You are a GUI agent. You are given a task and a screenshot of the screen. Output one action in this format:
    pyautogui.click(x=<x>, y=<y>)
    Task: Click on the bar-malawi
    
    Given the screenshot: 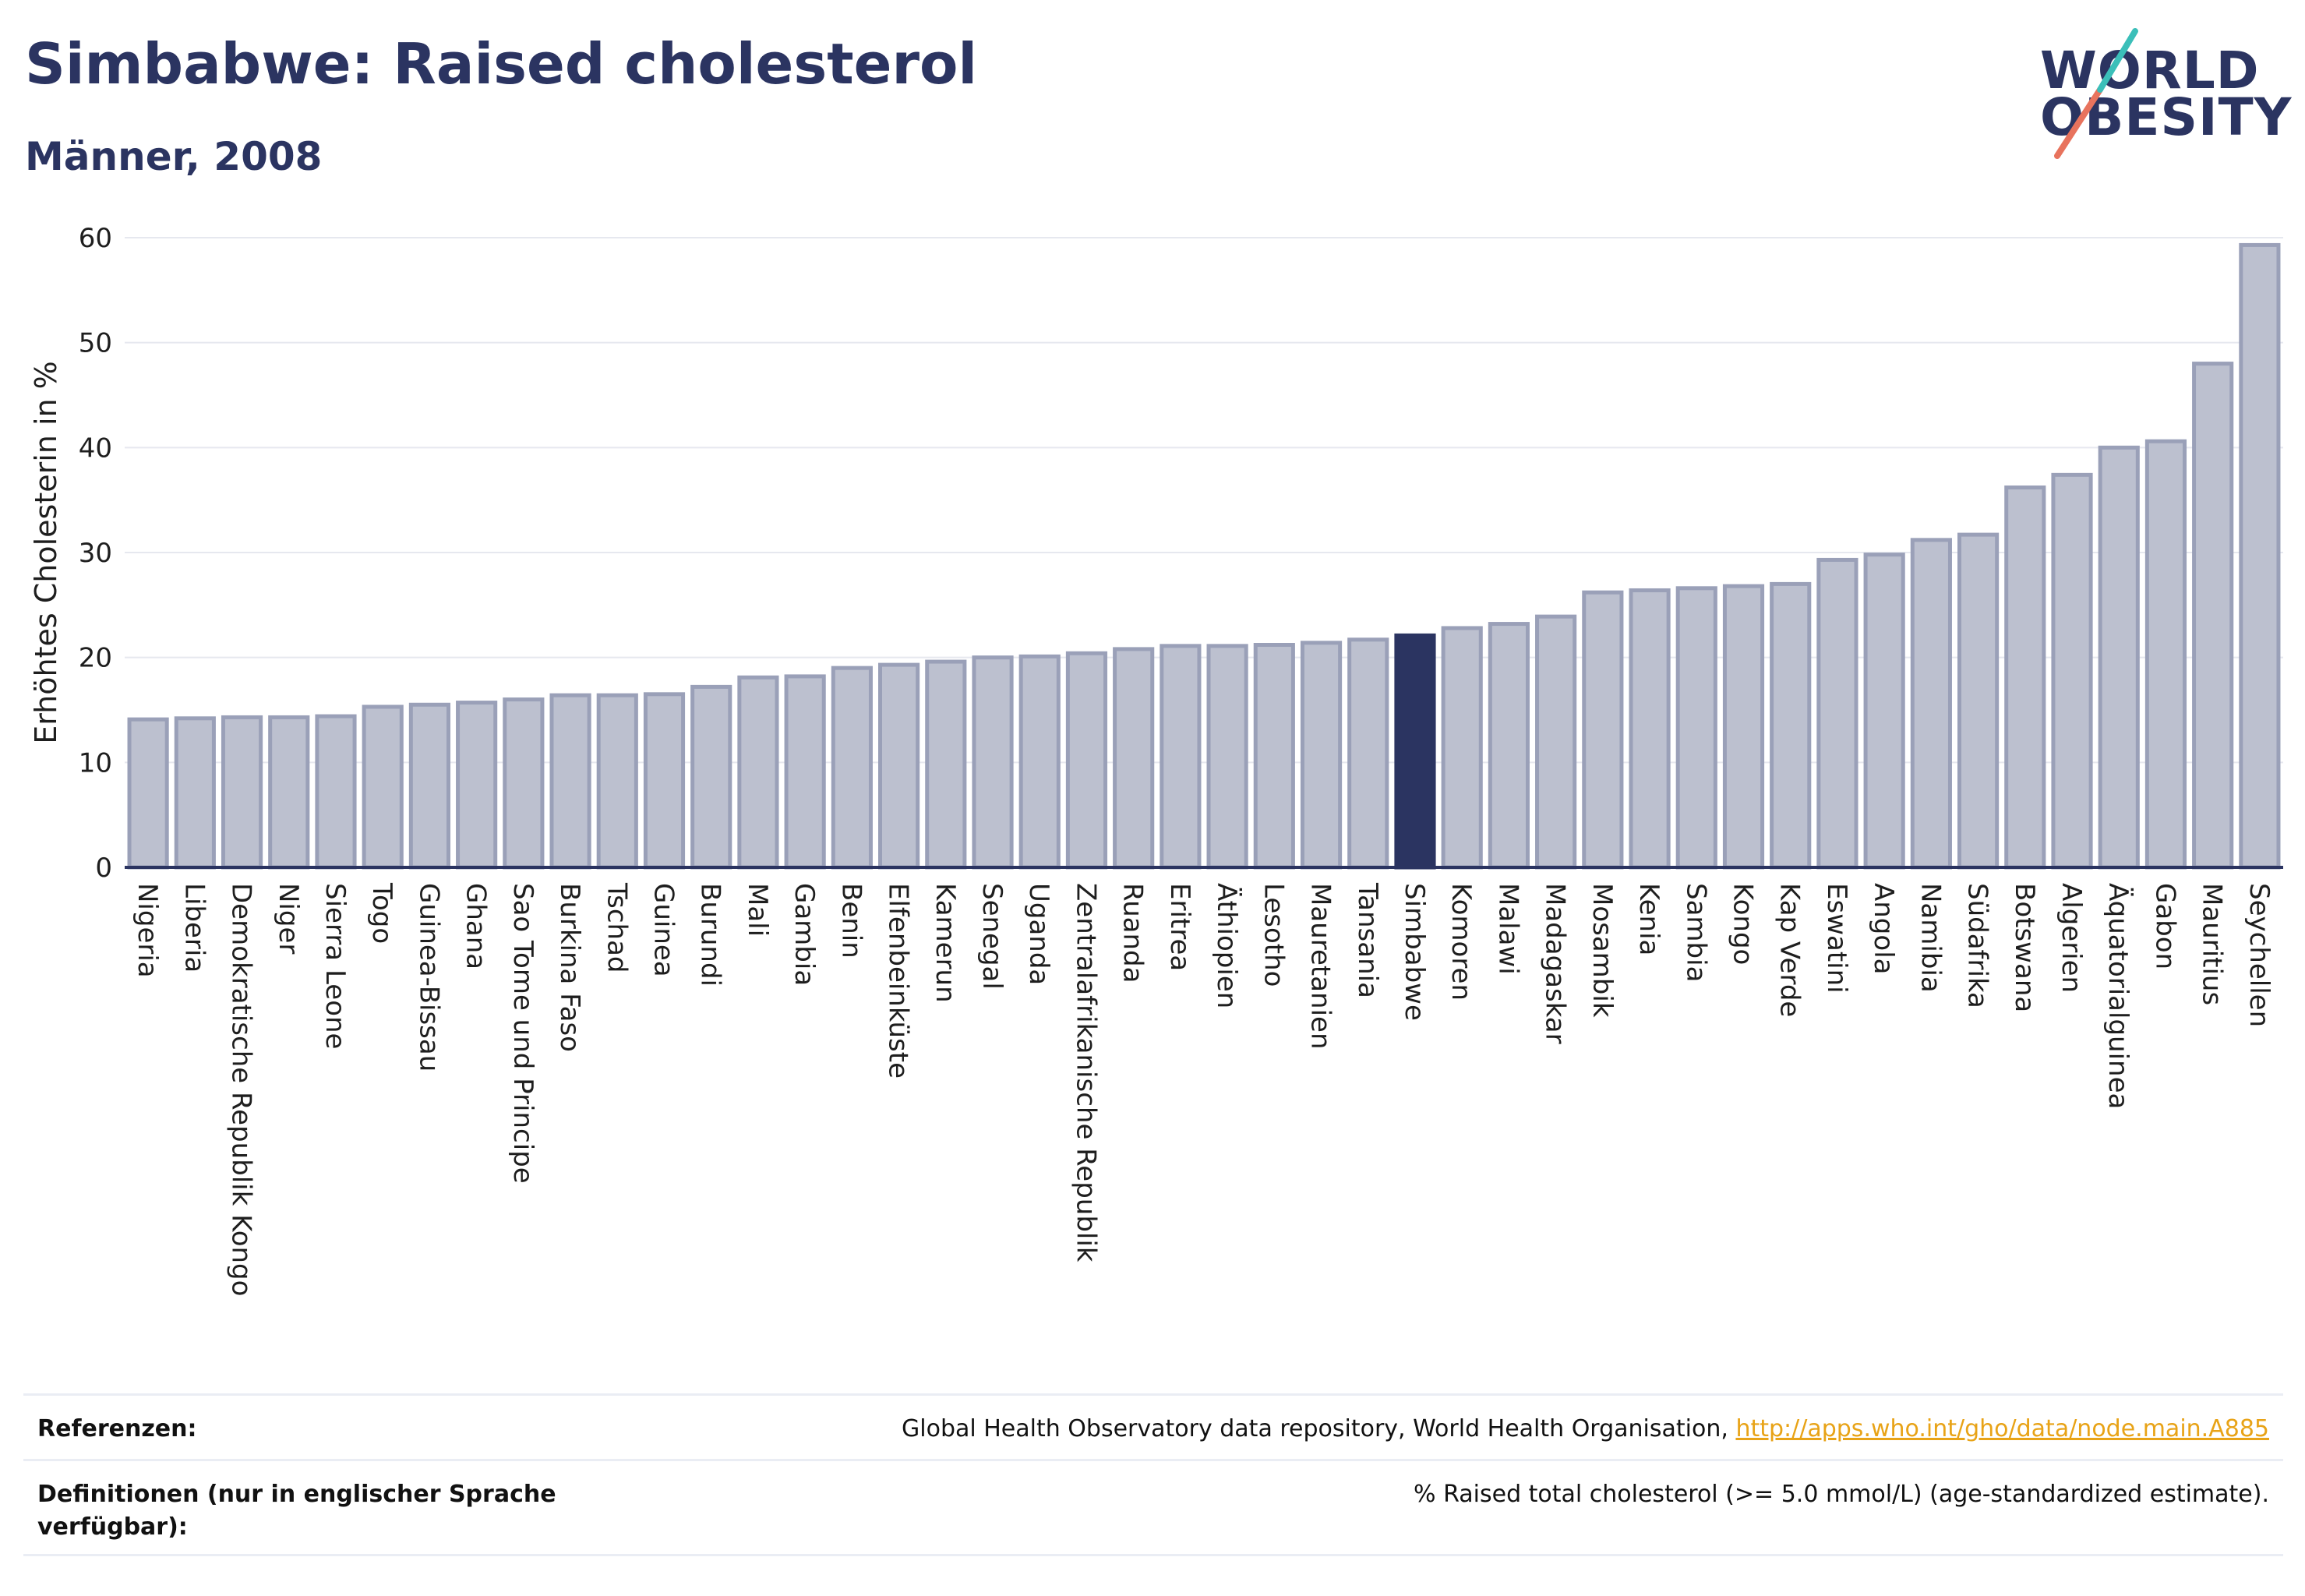 What is the action you would take?
    pyautogui.click(x=1509, y=746)
    